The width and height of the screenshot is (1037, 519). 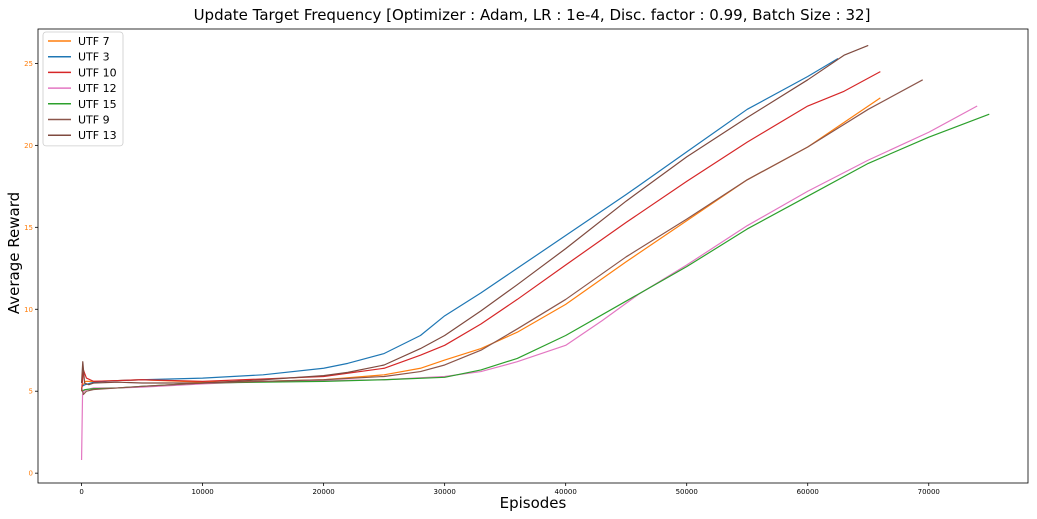 I want to click on x-tick-label: 60000, so click(x=808, y=492).